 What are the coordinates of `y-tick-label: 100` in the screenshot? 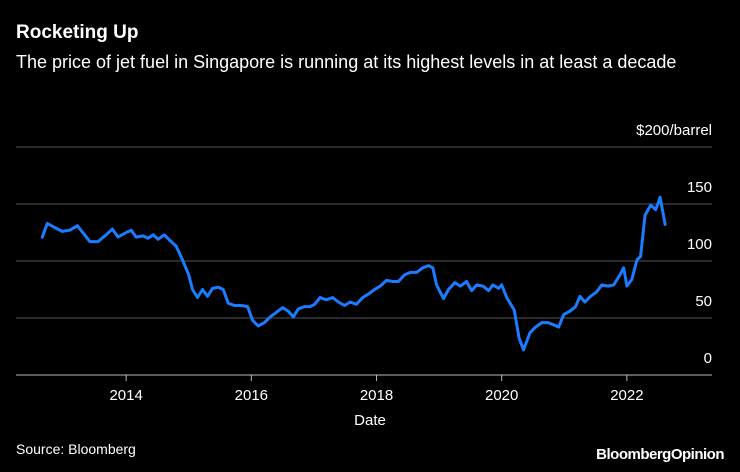 It's located at (699, 244).